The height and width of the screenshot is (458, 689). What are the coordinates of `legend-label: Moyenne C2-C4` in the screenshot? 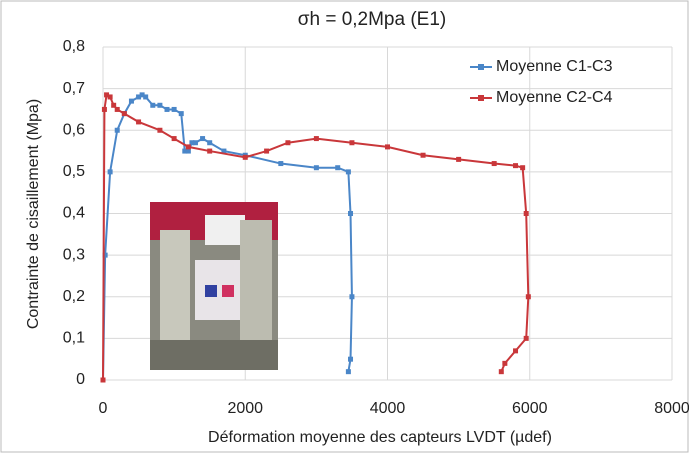 It's located at (554, 97).